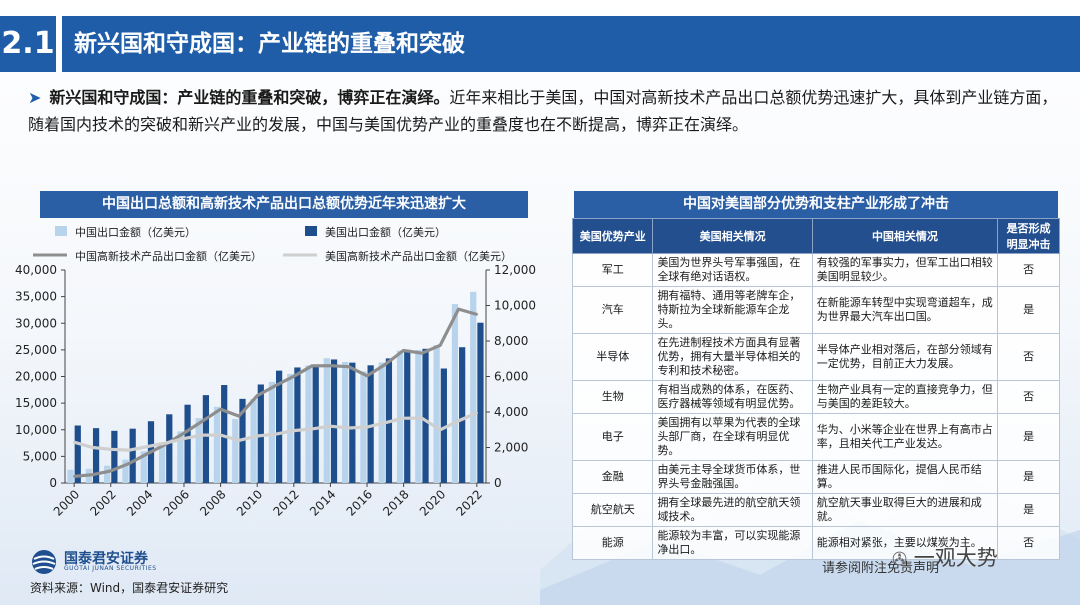 The height and width of the screenshot is (605, 1080). Describe the element at coordinates (511, 377) in the screenshot. I see `y-right-tick-label: 6,000` at that location.